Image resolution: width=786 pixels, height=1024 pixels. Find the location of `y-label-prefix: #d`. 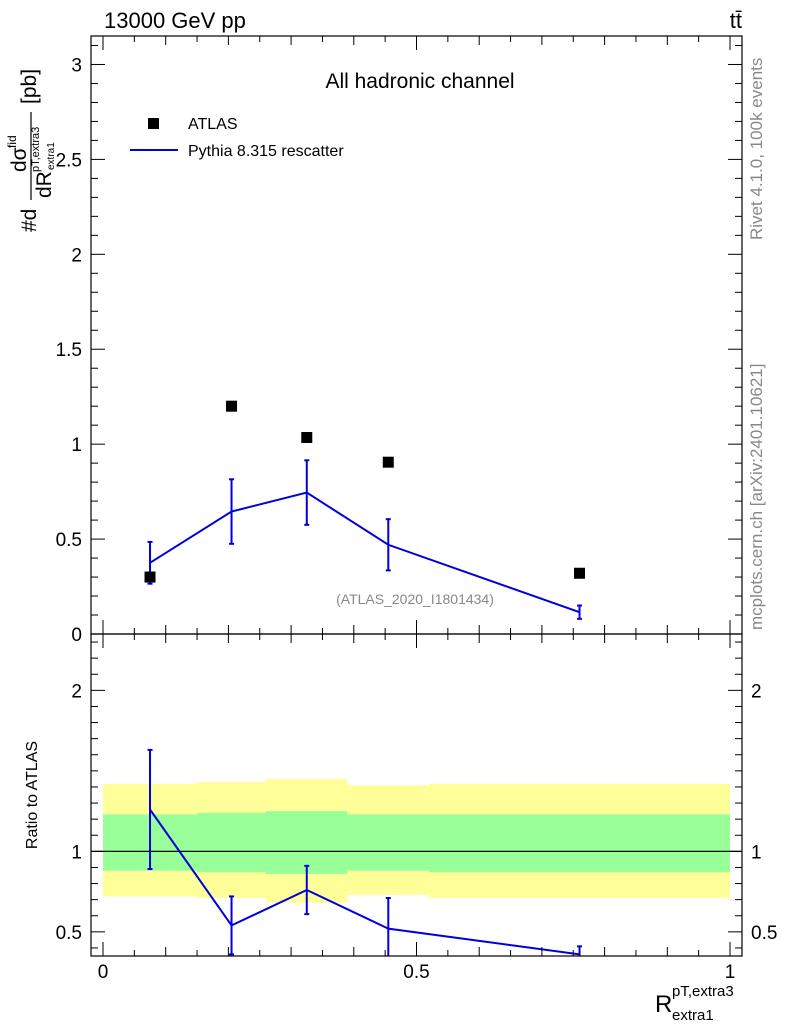

y-label-prefix: #d is located at coordinates (29, 220).